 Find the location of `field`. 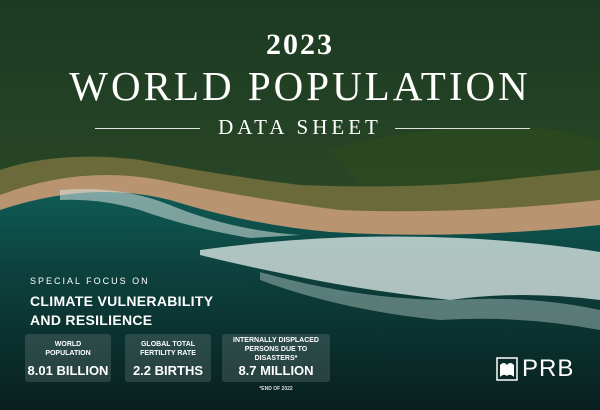

field is located at coordinates (465, 157).